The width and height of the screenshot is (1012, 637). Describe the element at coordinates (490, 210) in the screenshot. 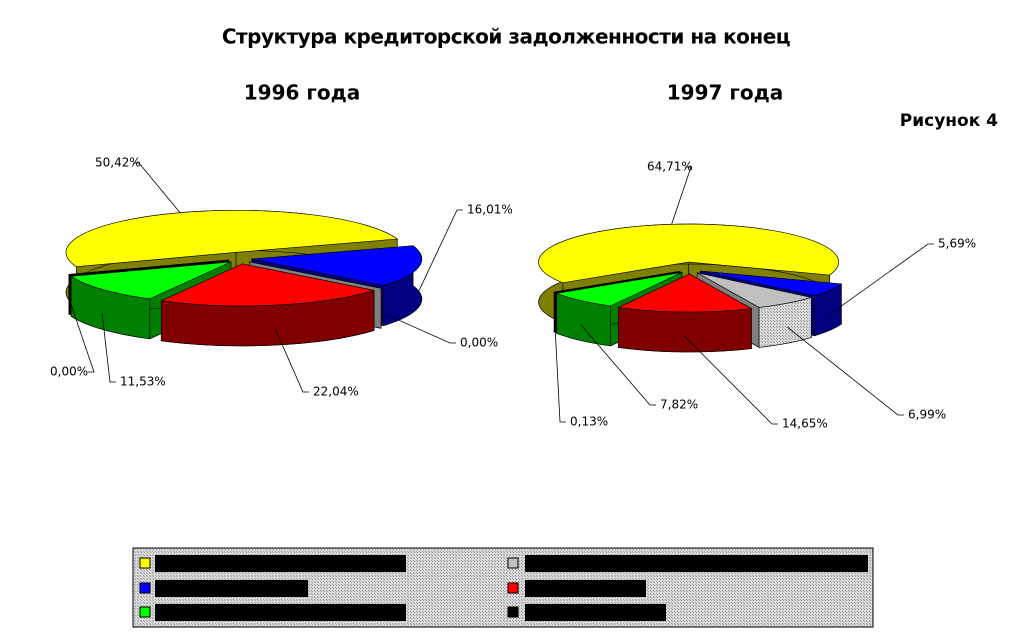

I see `data-label: 16,01%` at that location.